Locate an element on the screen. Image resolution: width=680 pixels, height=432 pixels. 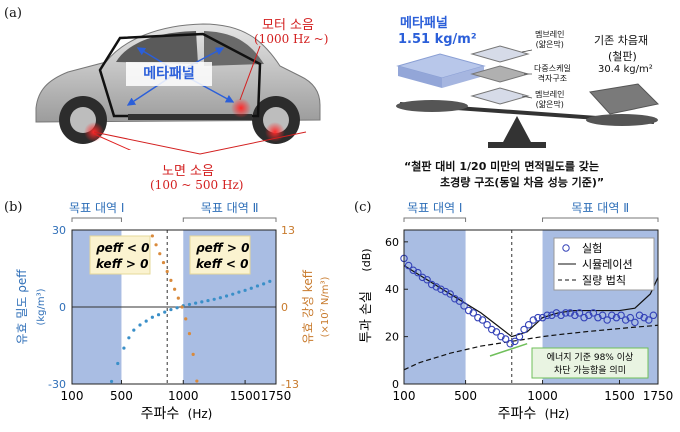
metapanel-outline is located at coordinates (180, 75).